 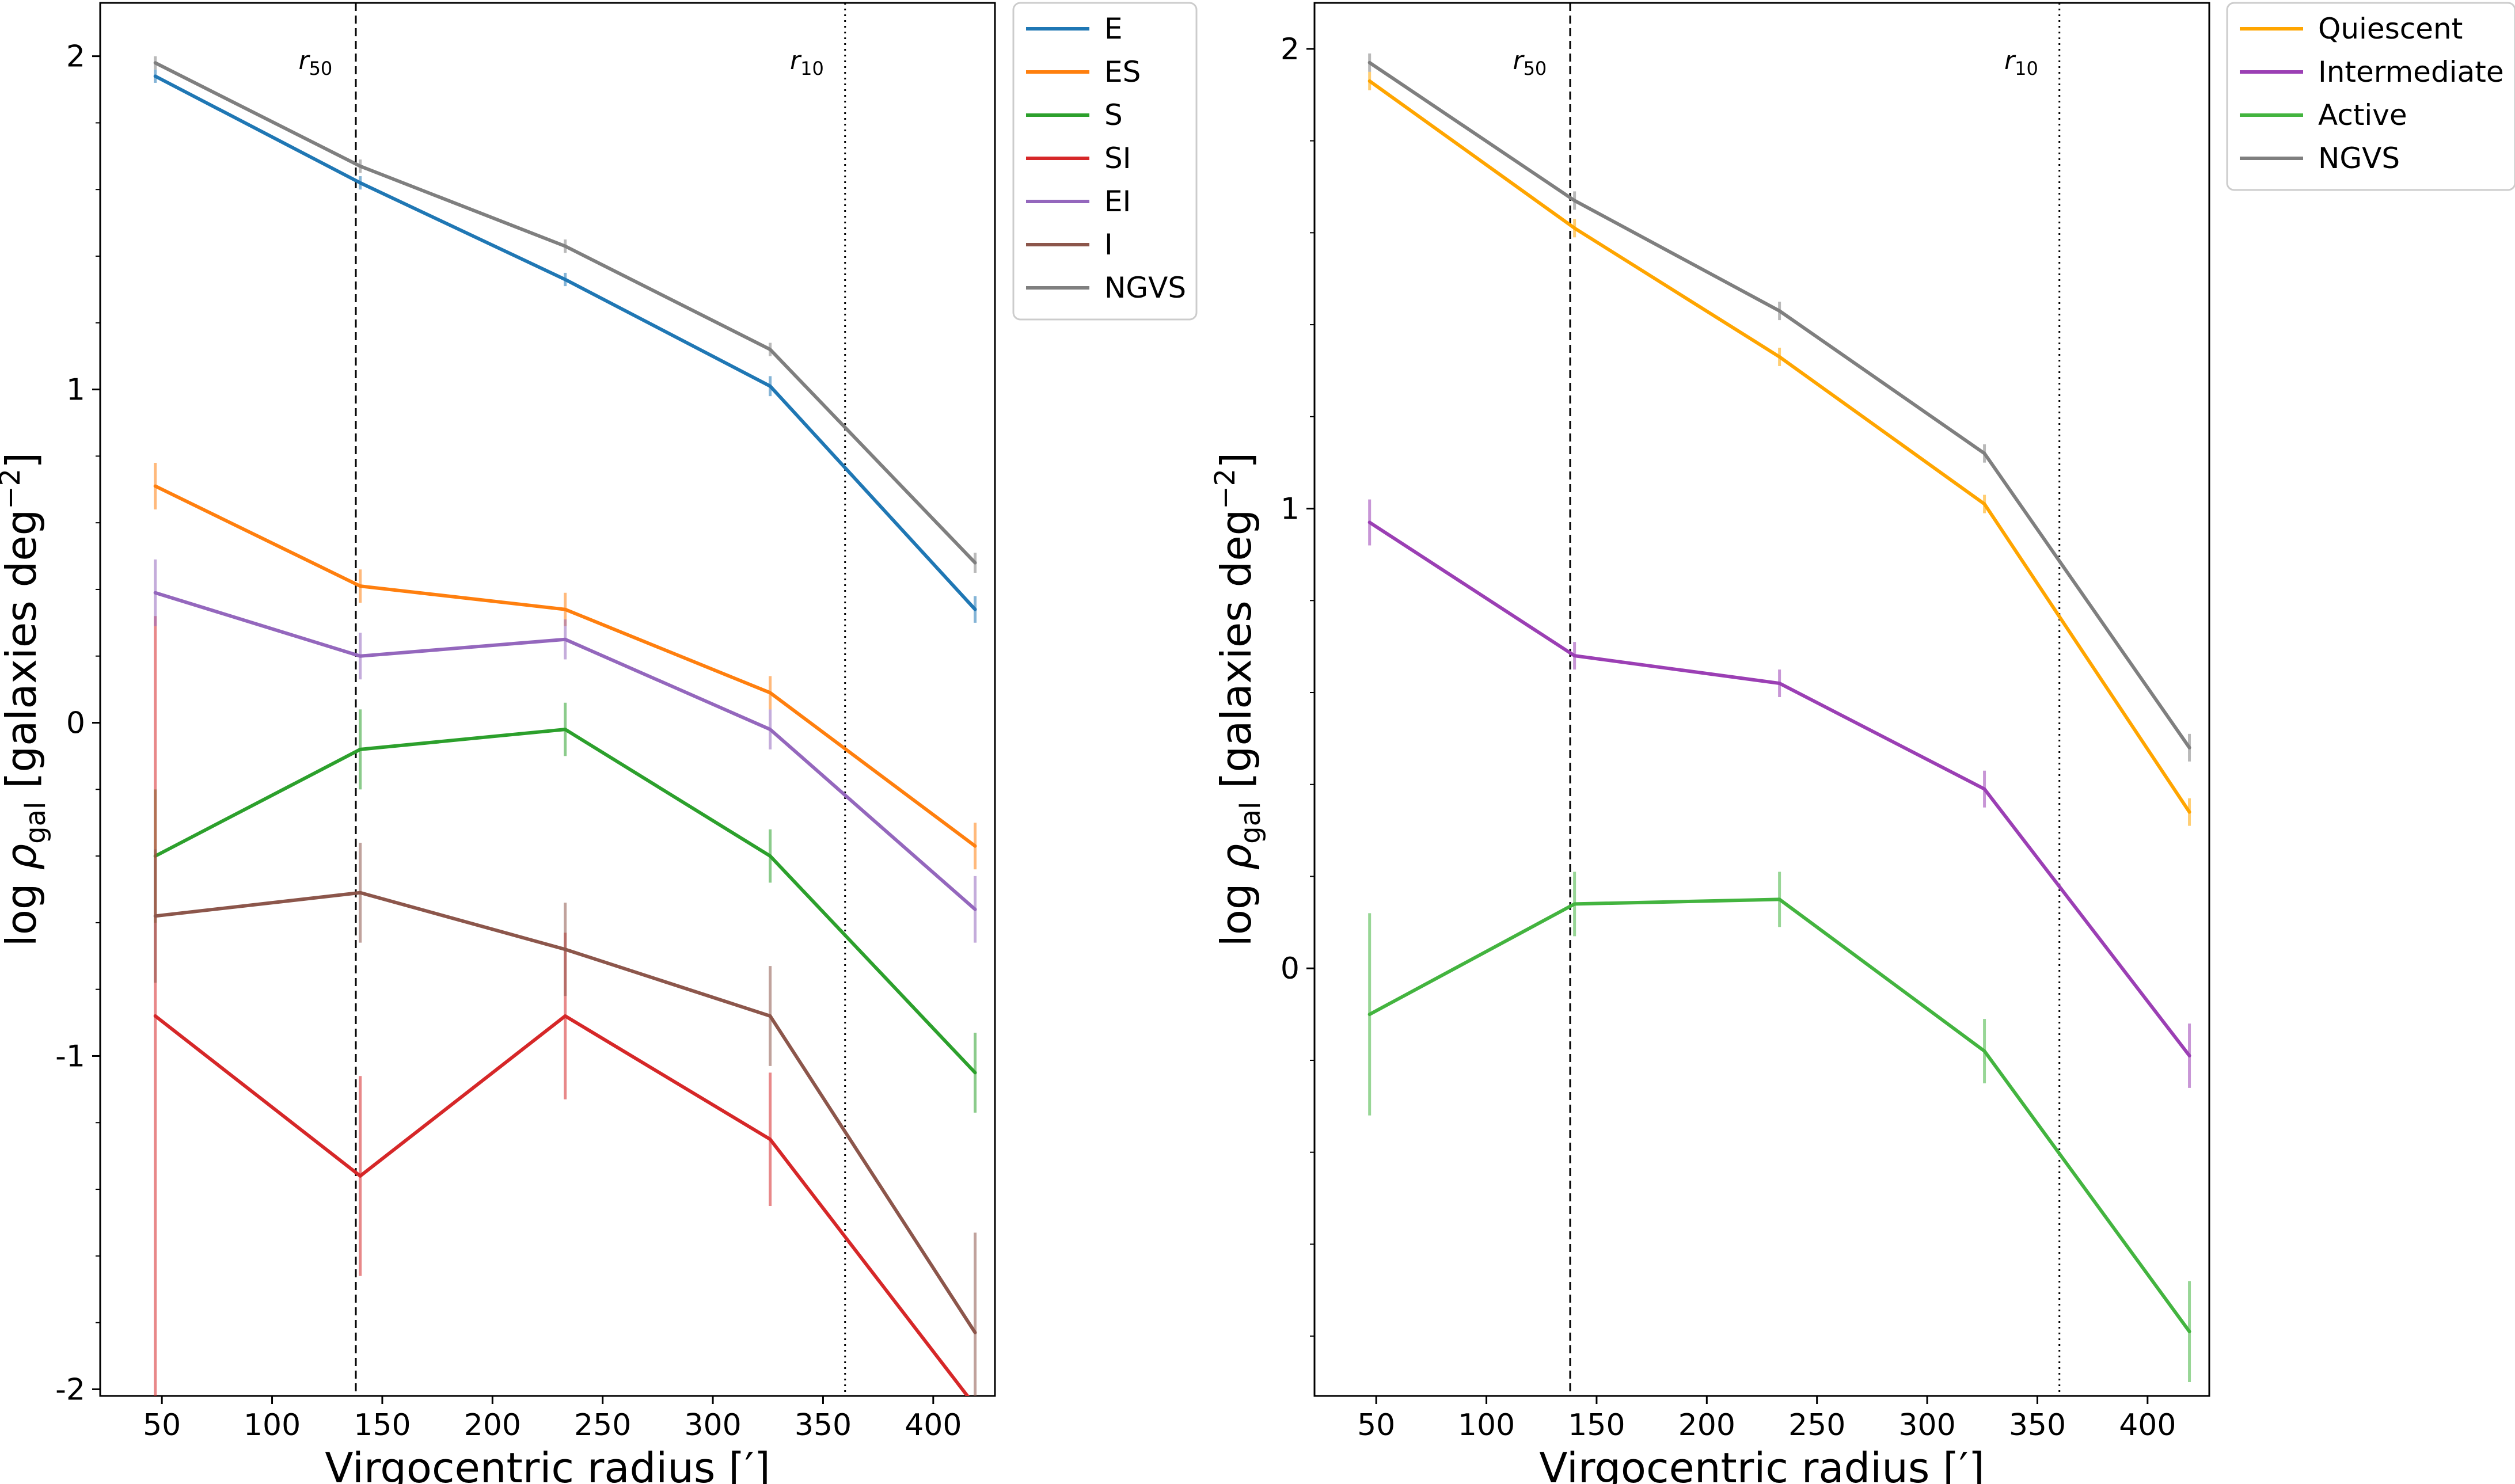 I want to click on series-line-e, so click(x=565, y=342).